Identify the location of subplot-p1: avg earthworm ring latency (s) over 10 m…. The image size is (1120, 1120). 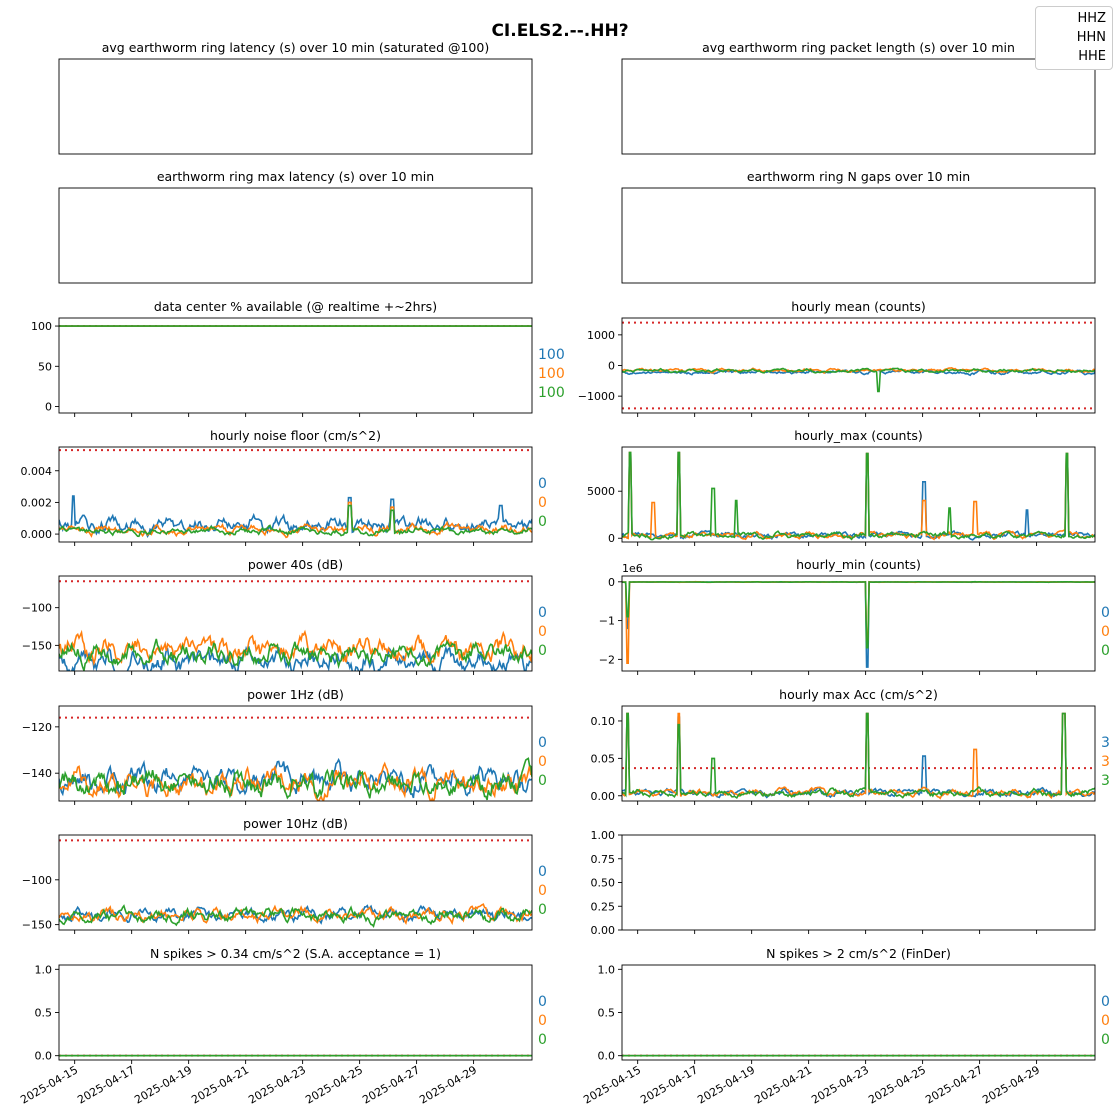
(295, 97).